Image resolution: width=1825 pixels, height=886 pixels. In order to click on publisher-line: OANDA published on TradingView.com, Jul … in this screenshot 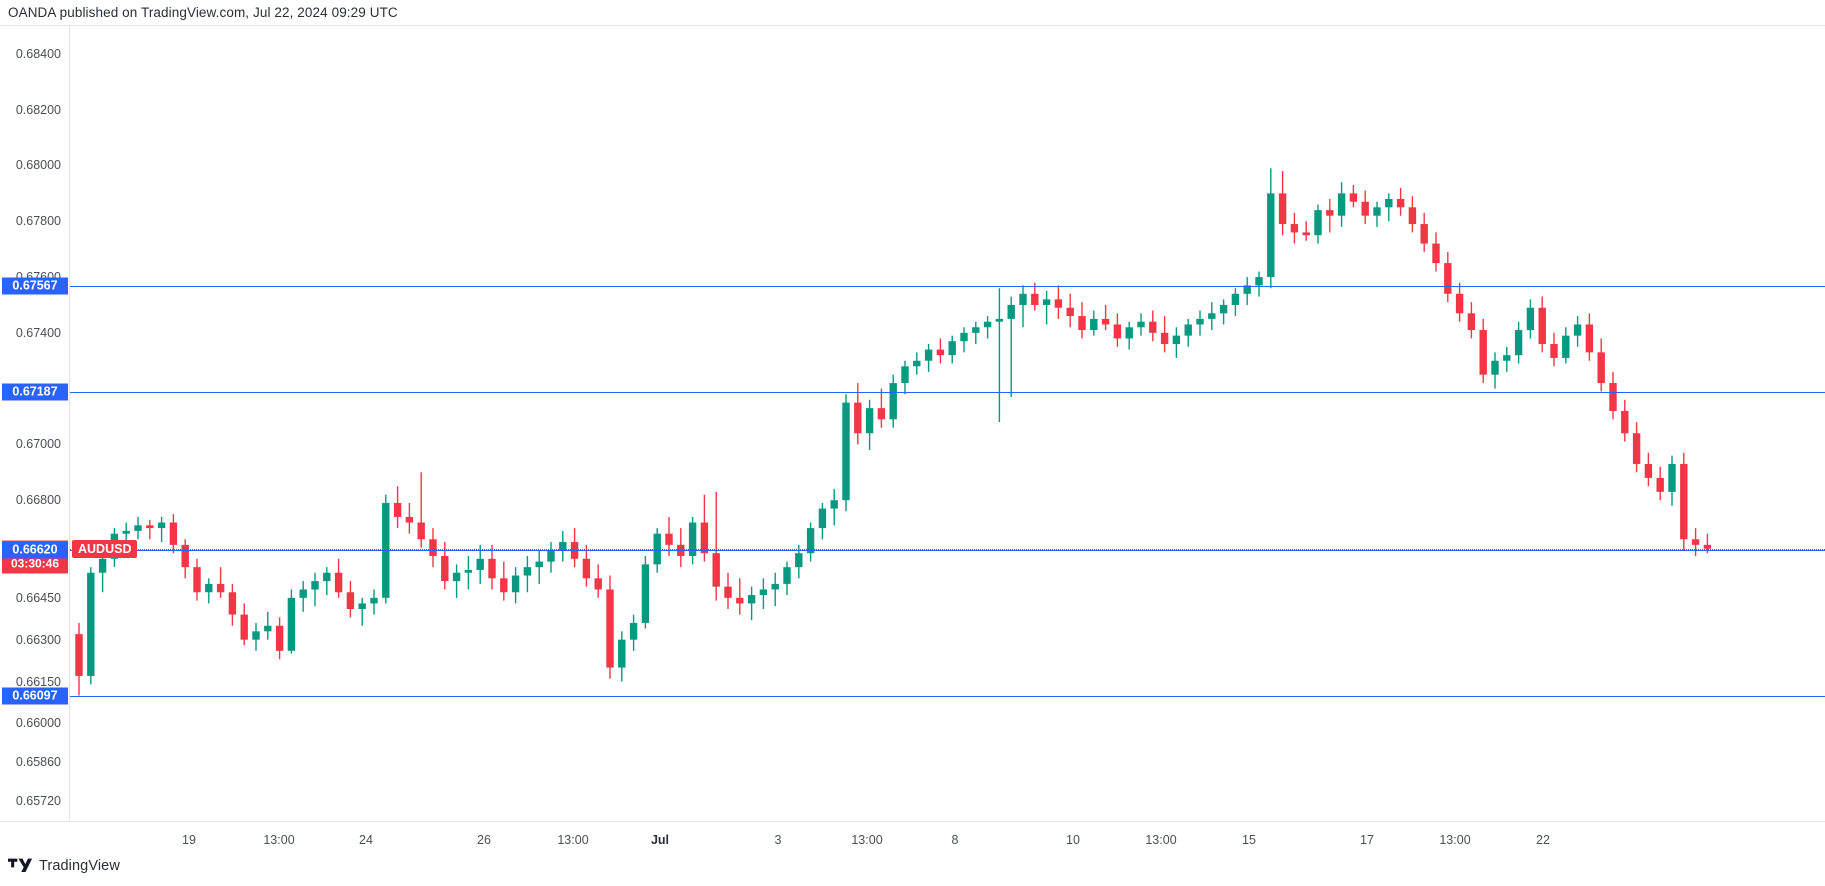, I will do `click(203, 12)`.